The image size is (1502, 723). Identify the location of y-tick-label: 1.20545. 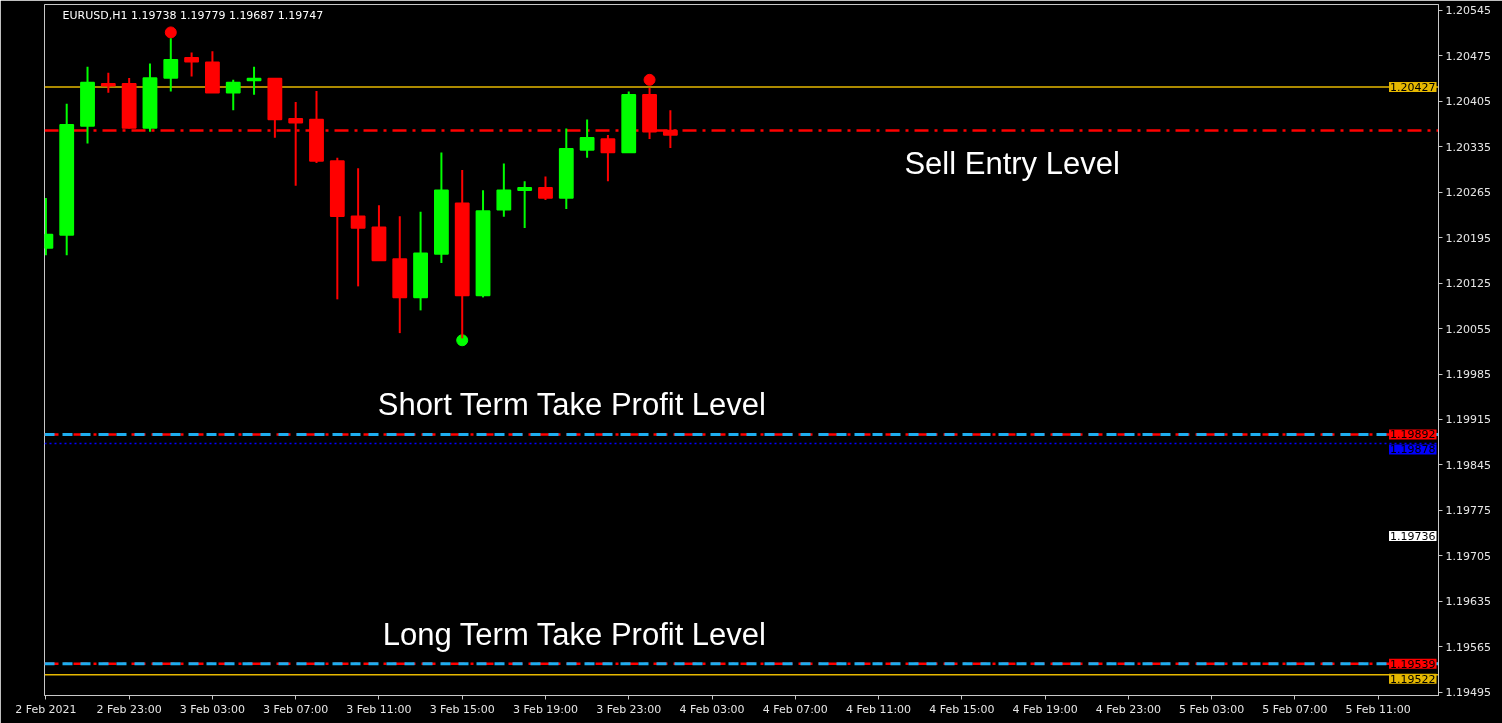
(1468, 11).